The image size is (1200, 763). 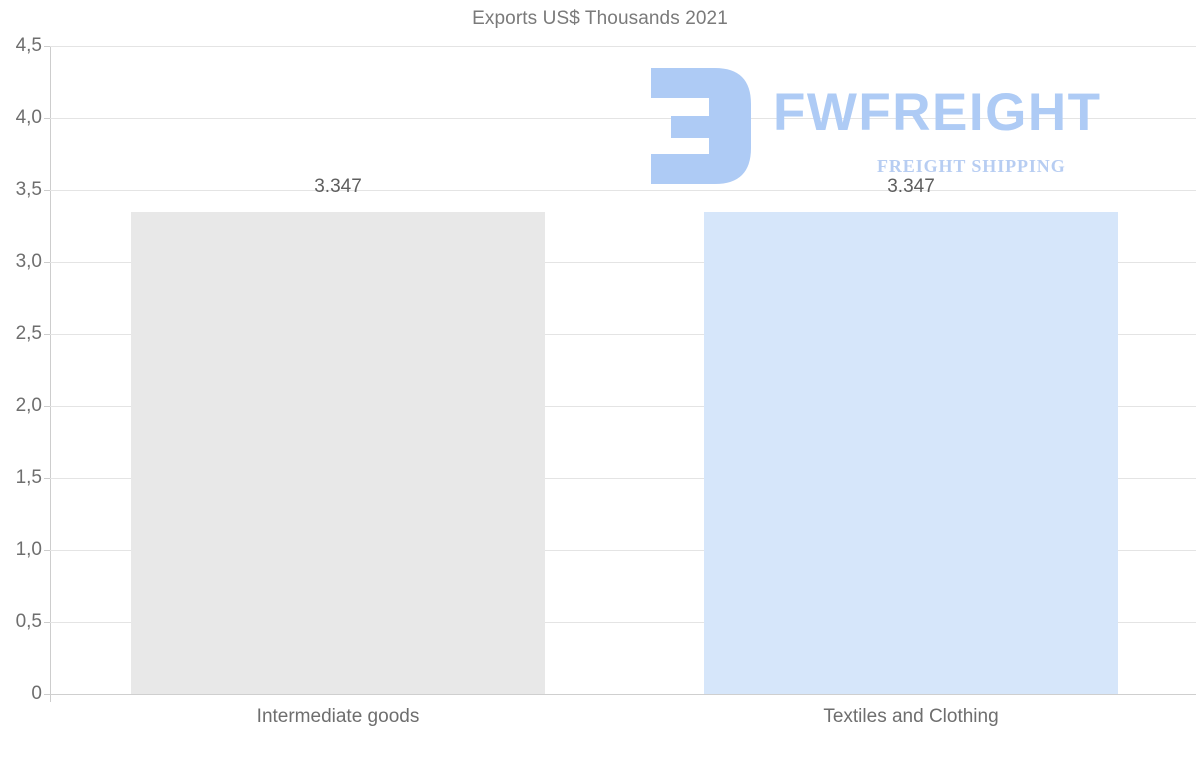 I want to click on y-tick-label: 3,0, so click(x=28, y=261).